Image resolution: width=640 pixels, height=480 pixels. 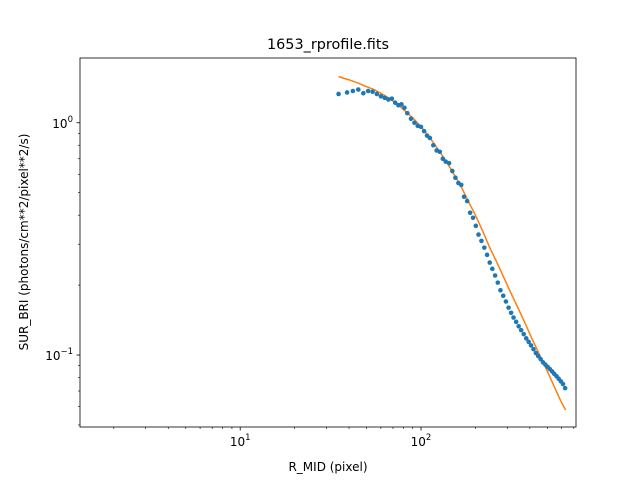 What do you see at coordinates (62, 123) in the screenshot?
I see `y-tick-label: 10⁰` at bounding box center [62, 123].